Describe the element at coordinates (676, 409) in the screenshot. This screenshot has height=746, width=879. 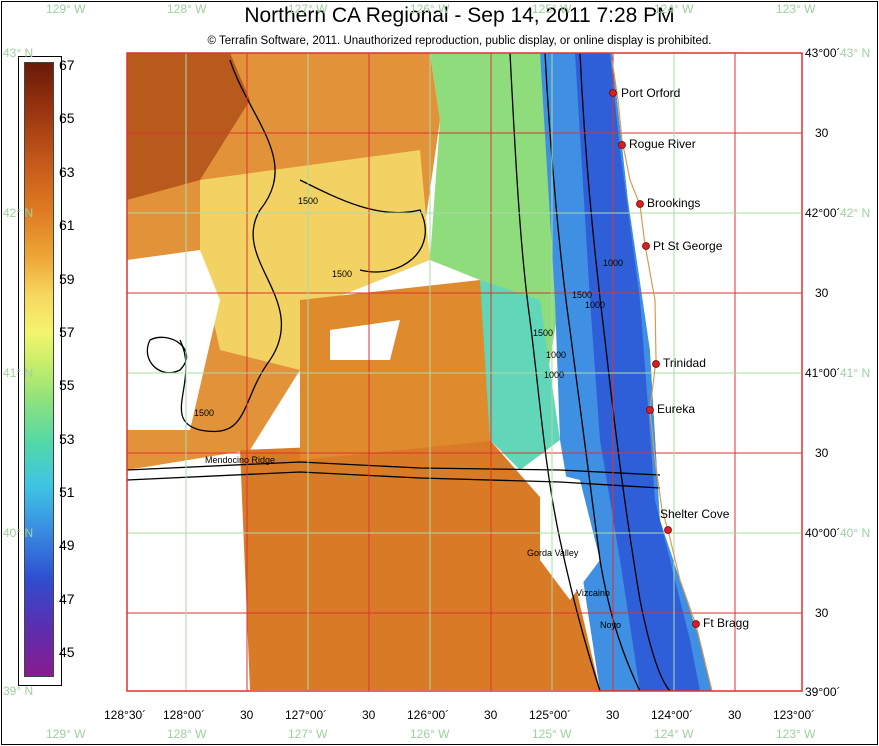
I see `city-label-eureka: Eureka` at that location.